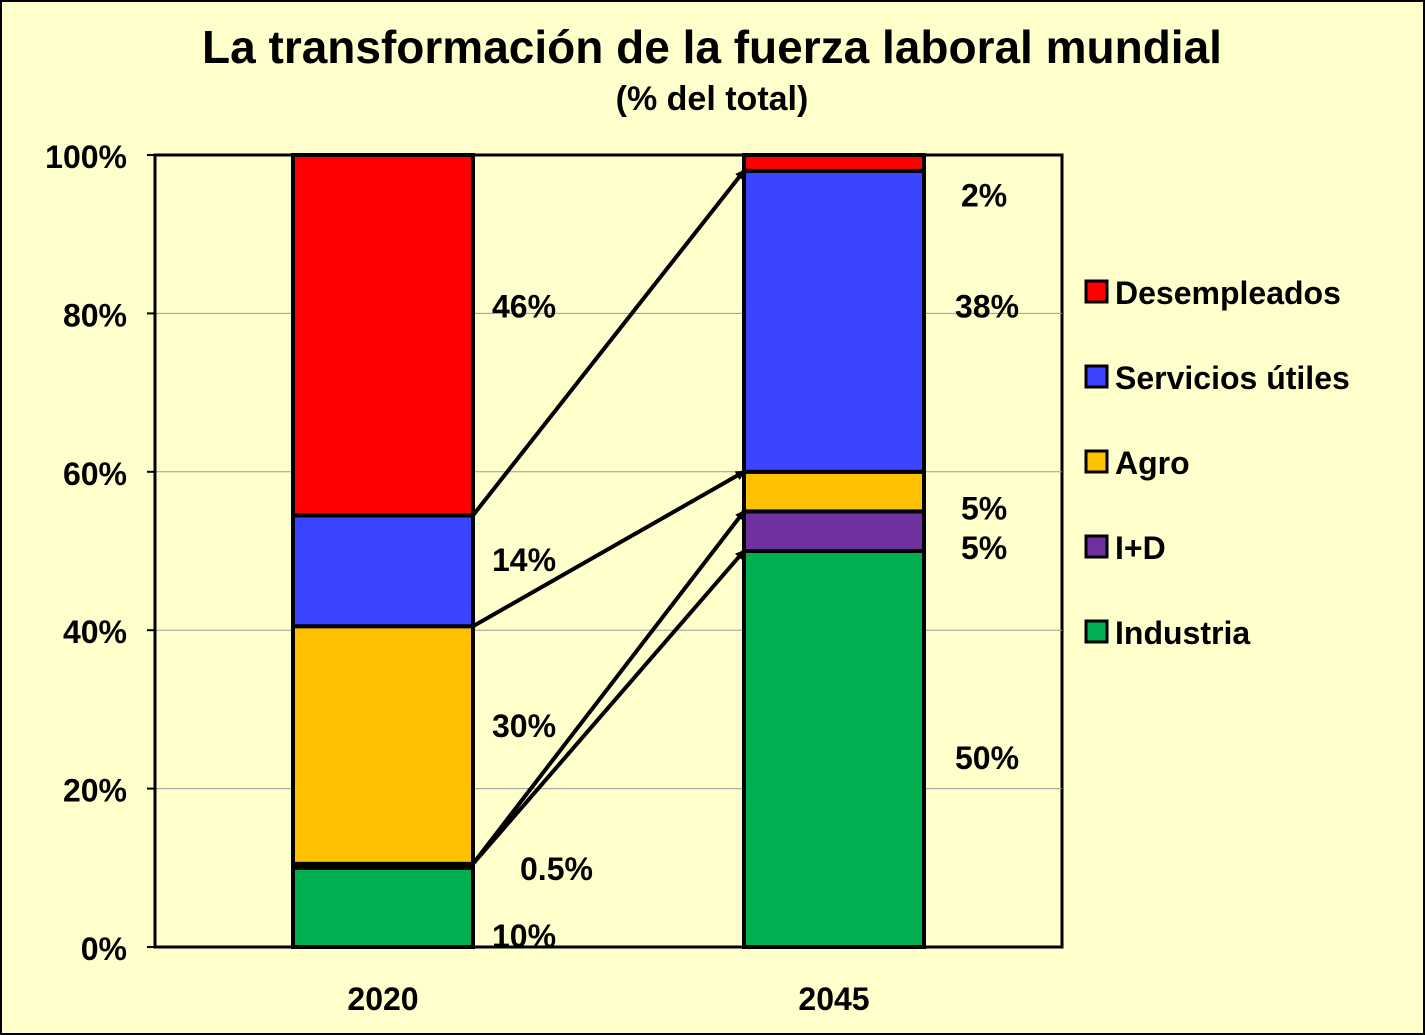 This screenshot has width=1425, height=1035. I want to click on bar-segment-2045-agro, so click(834, 491).